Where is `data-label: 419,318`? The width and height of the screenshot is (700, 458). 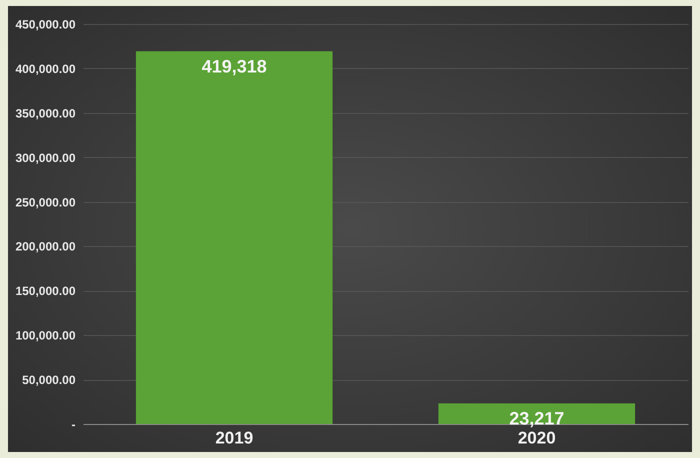
data-label: 419,318 is located at coordinates (234, 66).